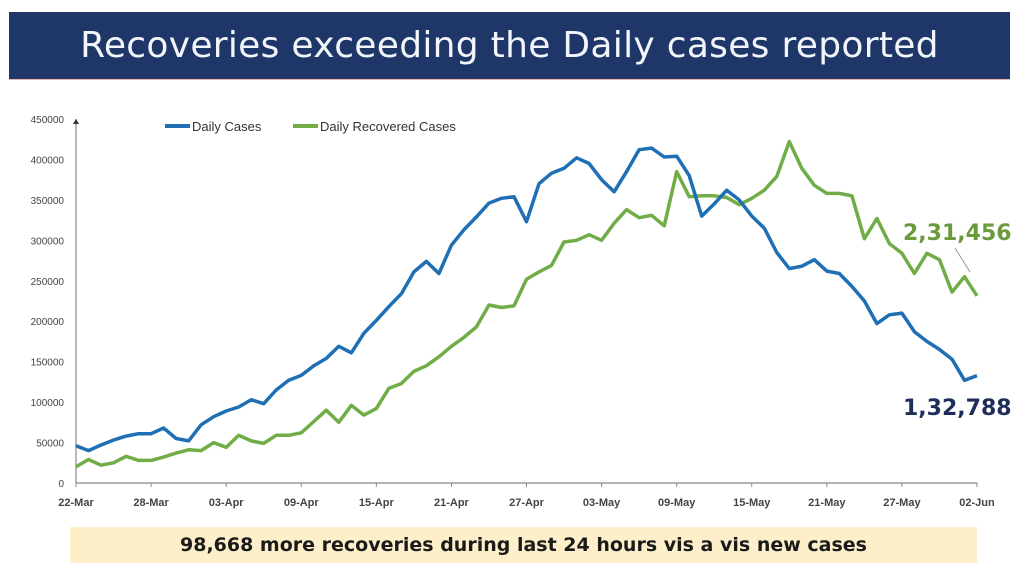  Describe the element at coordinates (957, 408) in the screenshot. I see `annotation-cases-value: 1,32,788` at that location.